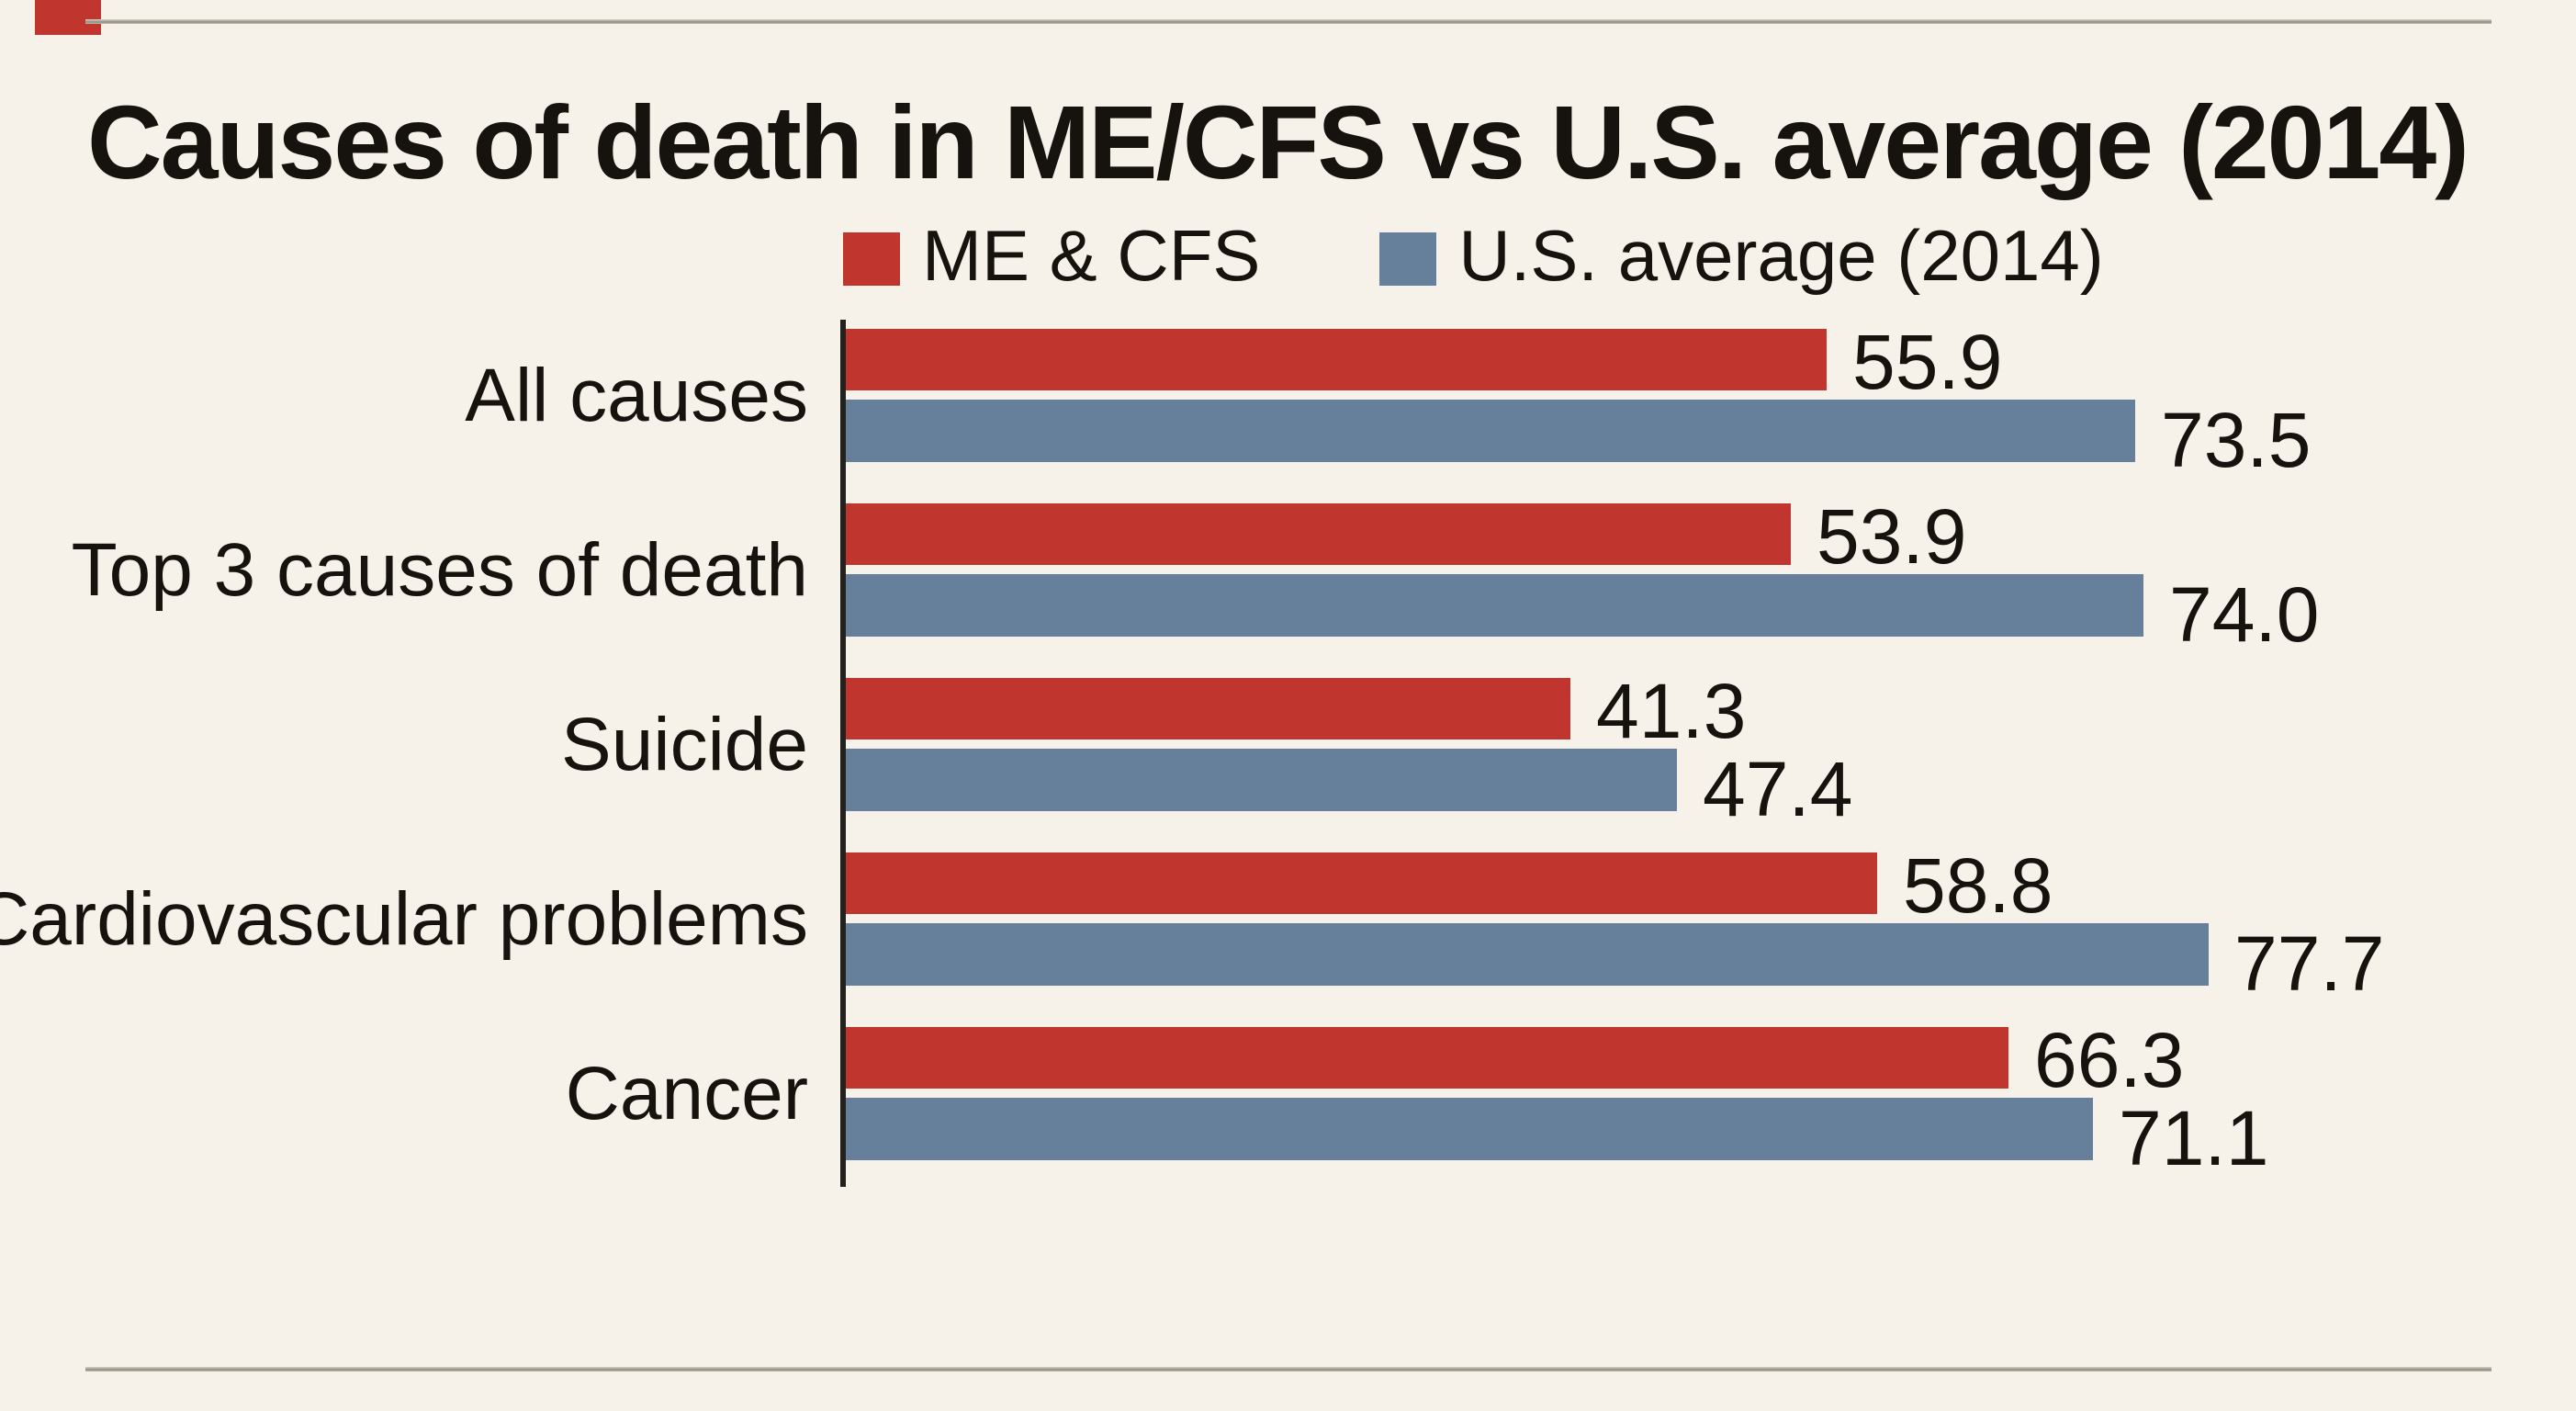 This screenshot has height=1411, width=2576. I want to click on category-label: Cardiovascular problems, so click(404, 919).